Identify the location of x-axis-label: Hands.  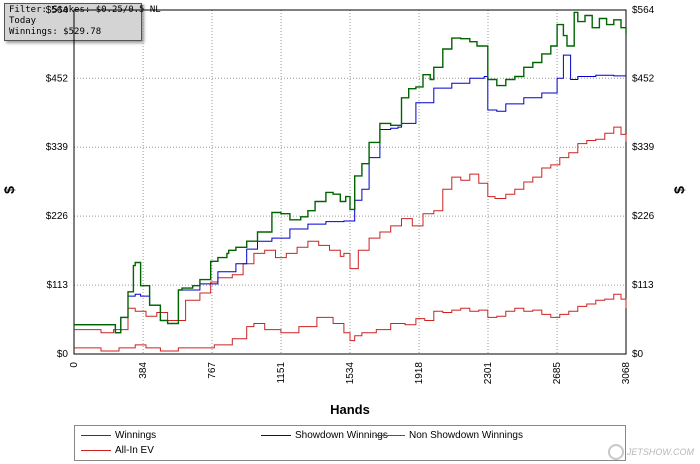
(350, 409).